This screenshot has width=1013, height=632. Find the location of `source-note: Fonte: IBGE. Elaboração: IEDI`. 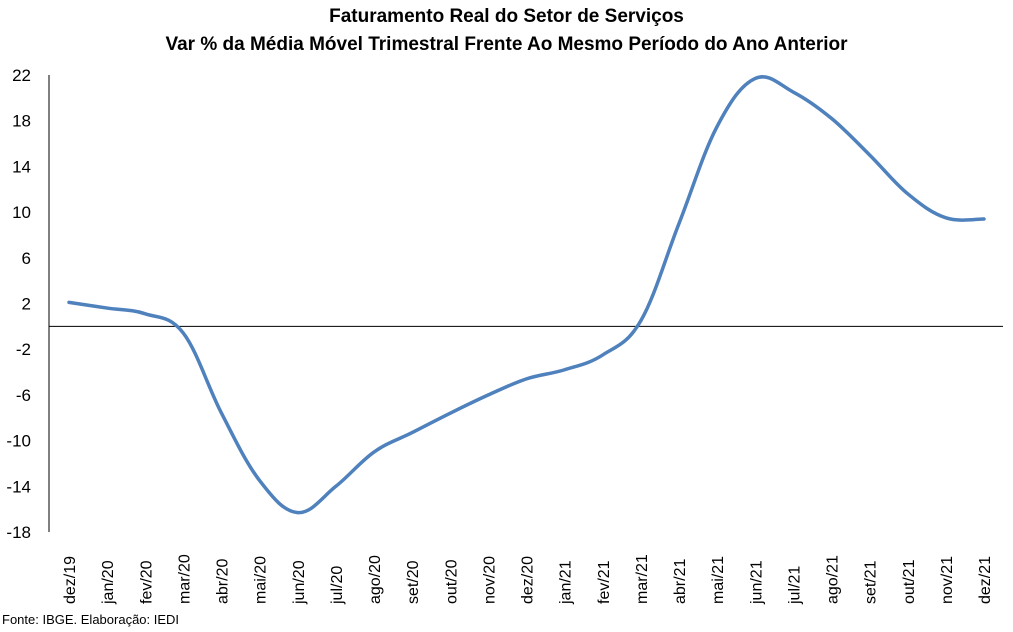

source-note: Fonte: IBGE. Elaboração: IEDI is located at coordinates (91, 619).